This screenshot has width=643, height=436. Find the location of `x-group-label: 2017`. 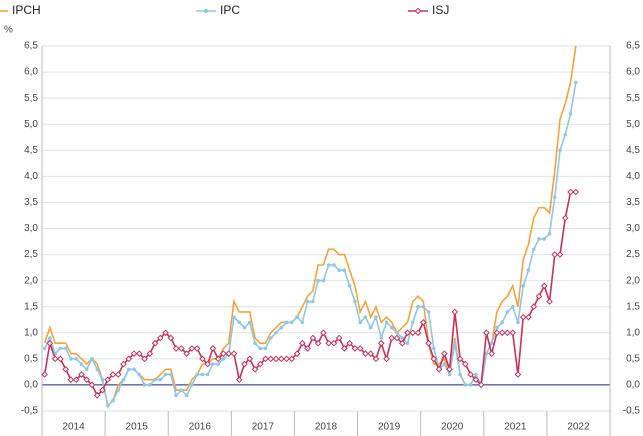

x-group-label: 2017 is located at coordinates (263, 427).